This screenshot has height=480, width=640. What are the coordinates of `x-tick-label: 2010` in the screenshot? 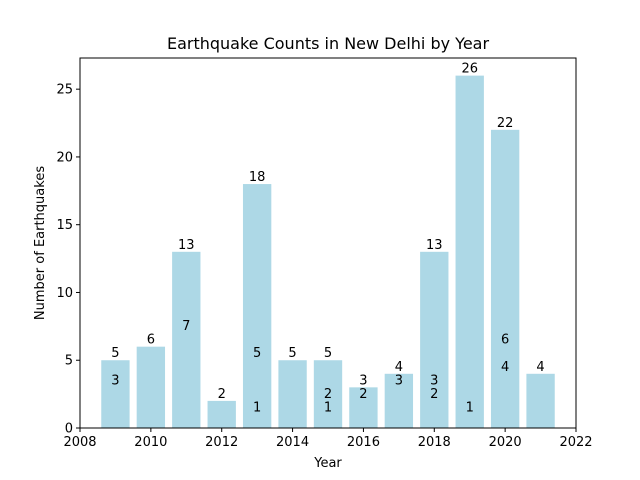 It's located at (150, 442).